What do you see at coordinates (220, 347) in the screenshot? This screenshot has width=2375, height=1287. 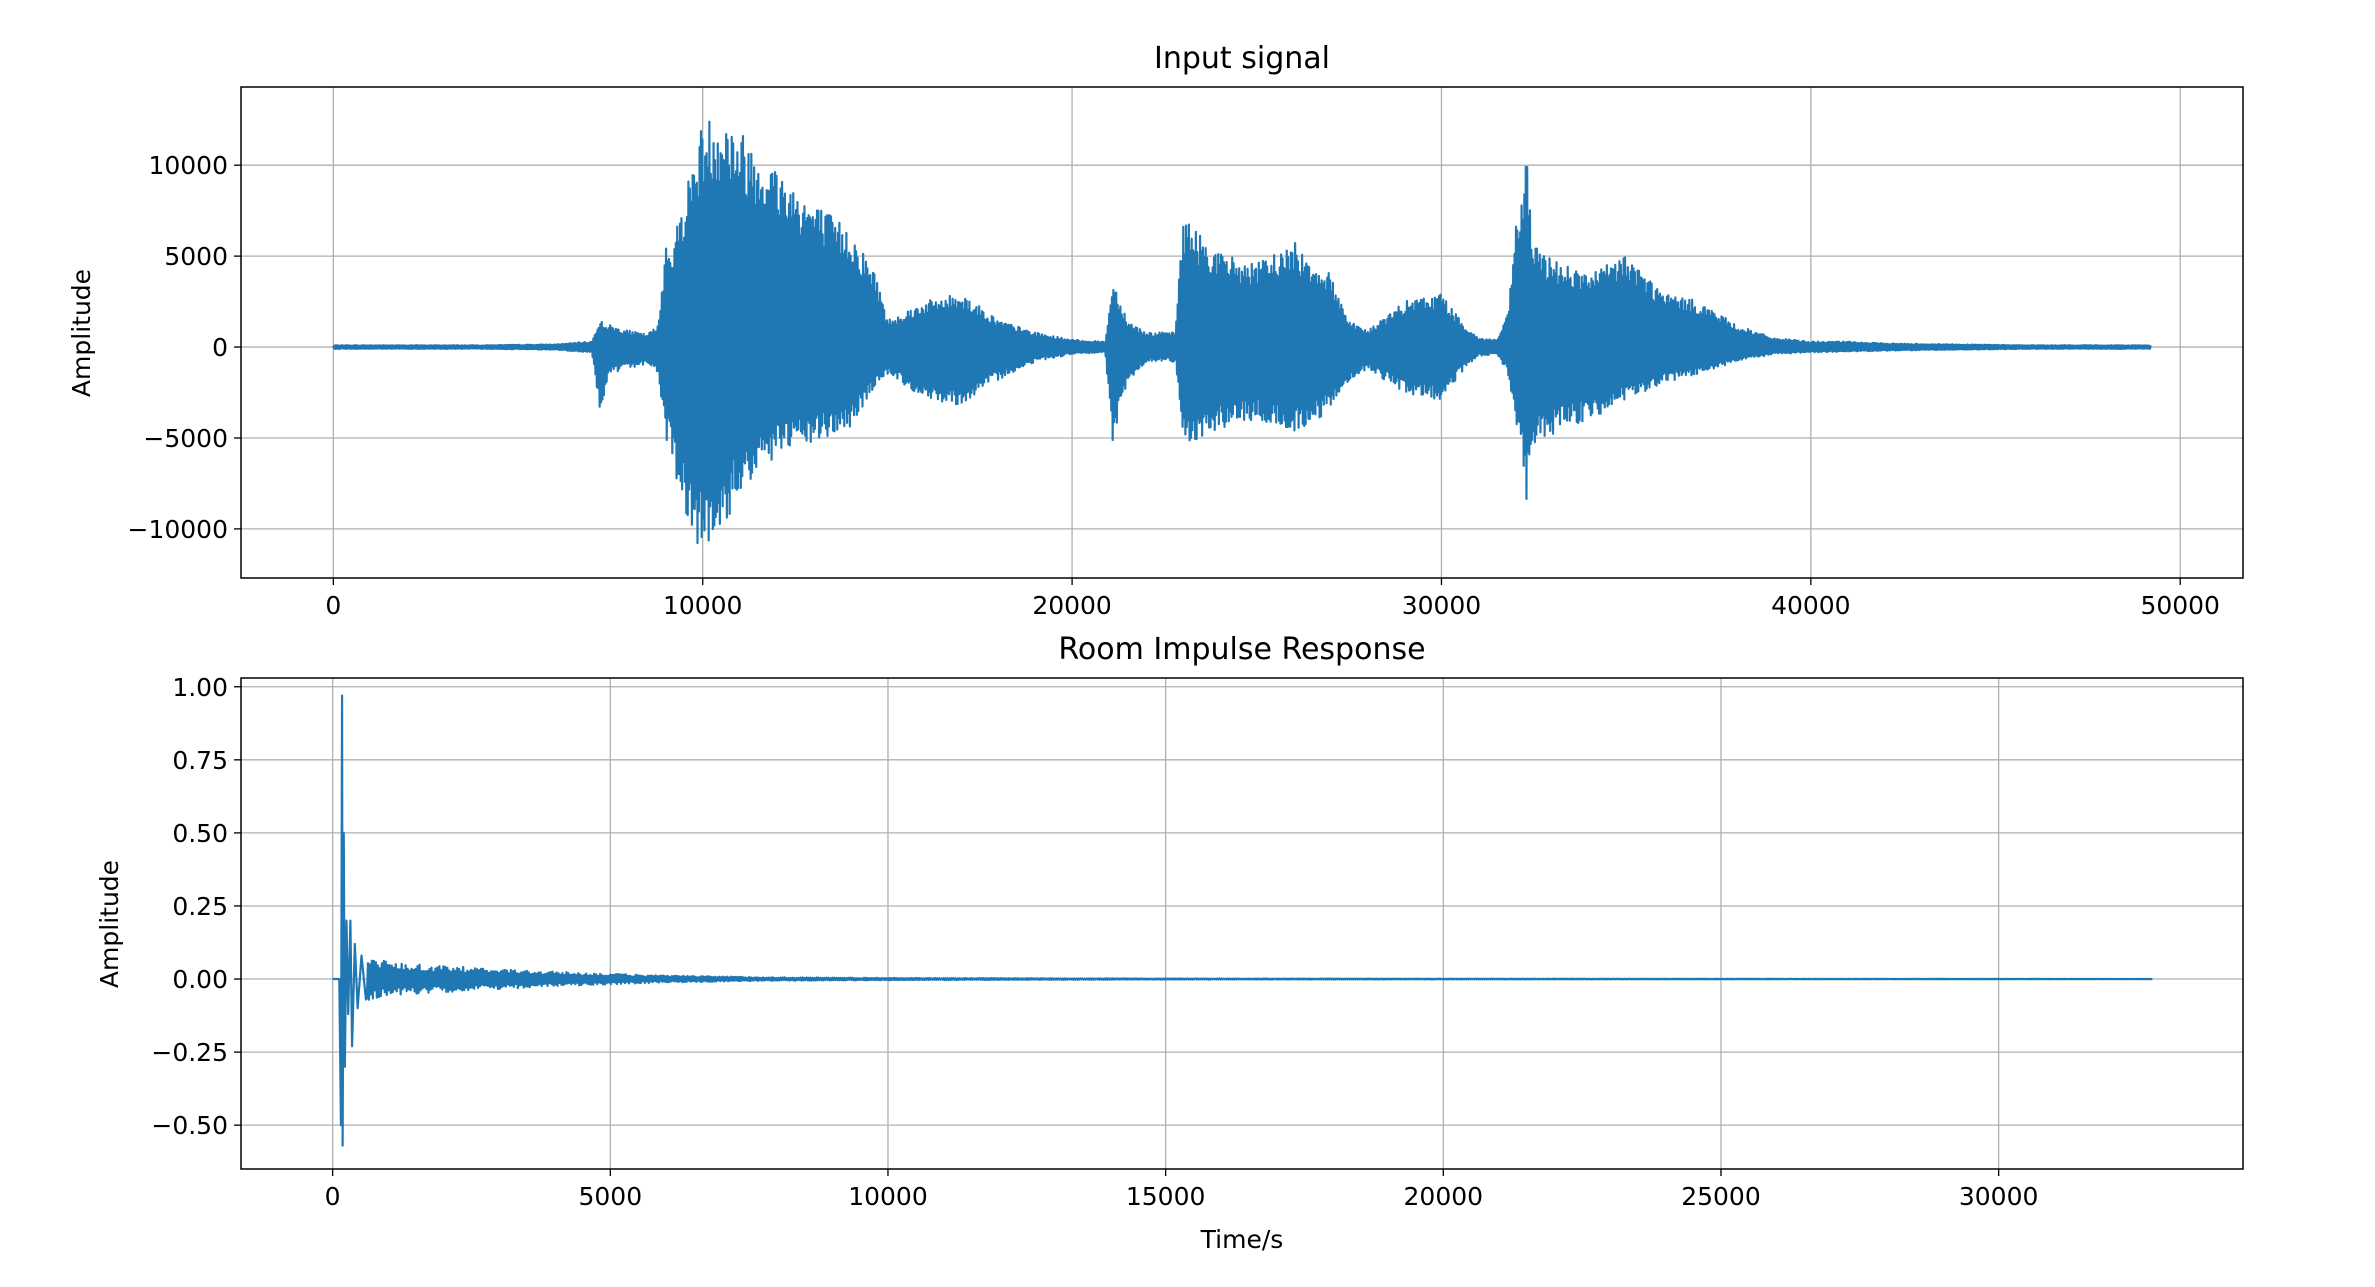 I see `input-signal-y-tick-label: 0` at bounding box center [220, 347].